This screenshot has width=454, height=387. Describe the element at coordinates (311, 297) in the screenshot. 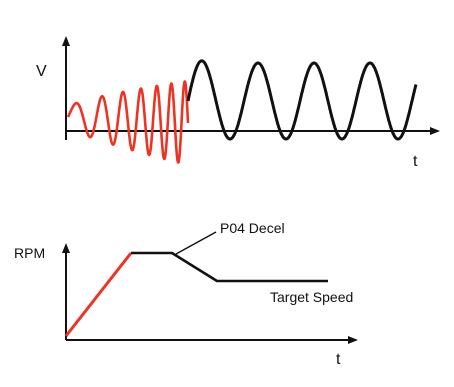

I see `target-speed-annotation: Target Speed` at that location.